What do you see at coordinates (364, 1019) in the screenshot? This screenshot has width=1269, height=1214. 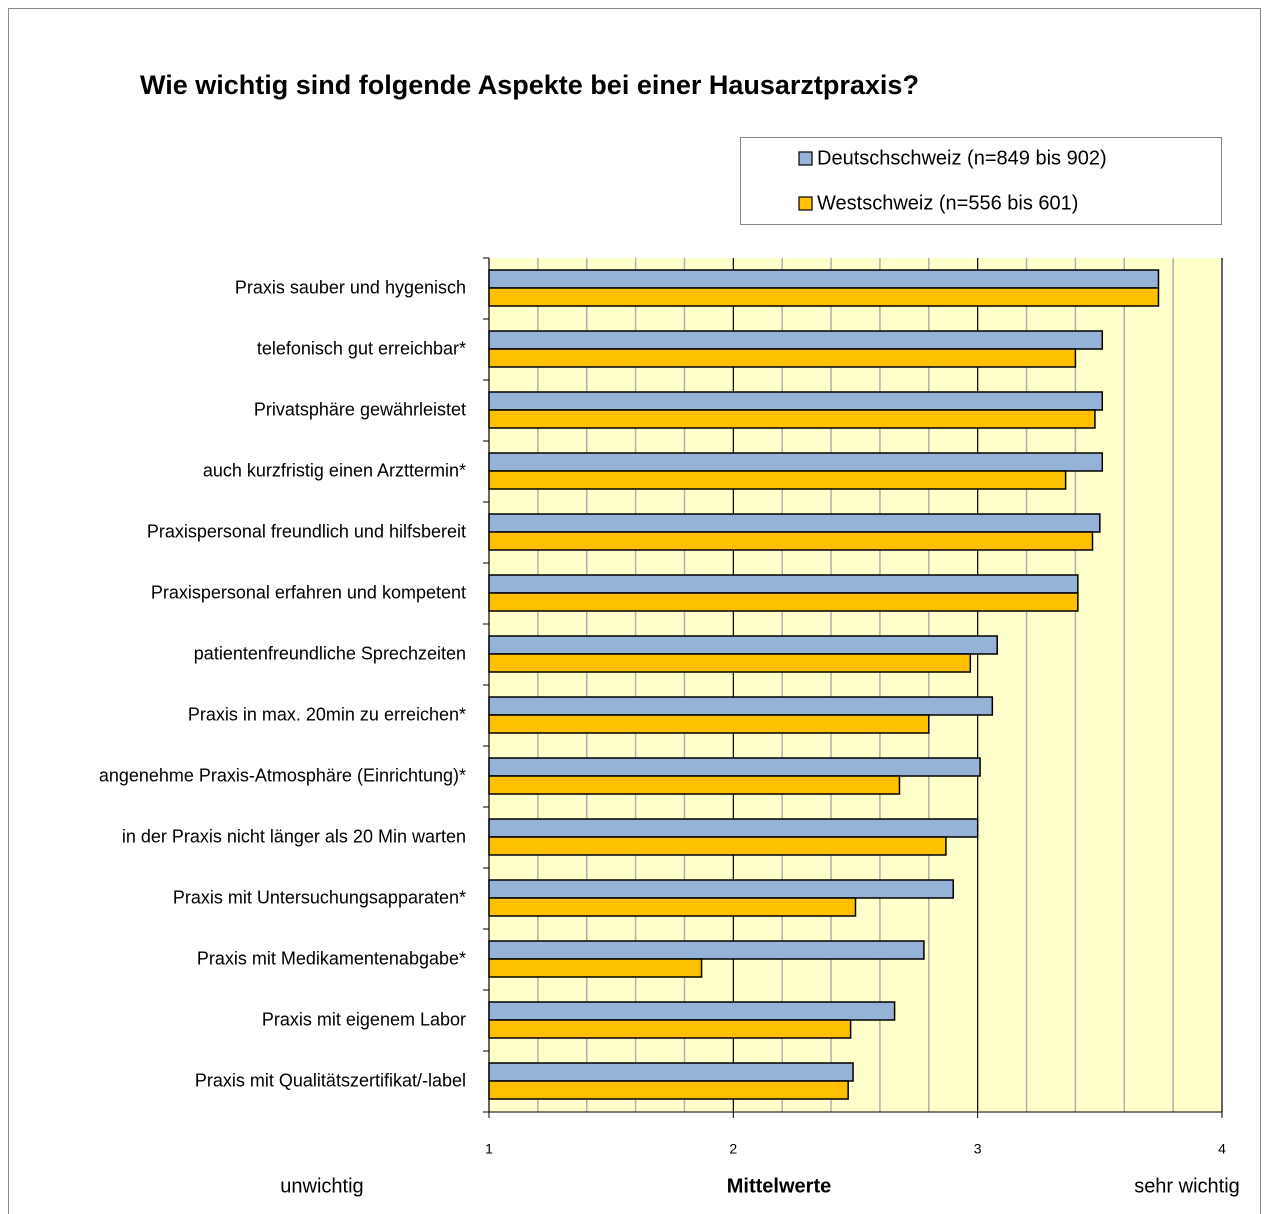 I see `y-tick-label: Praxis mit eigenem Labor` at bounding box center [364, 1019].